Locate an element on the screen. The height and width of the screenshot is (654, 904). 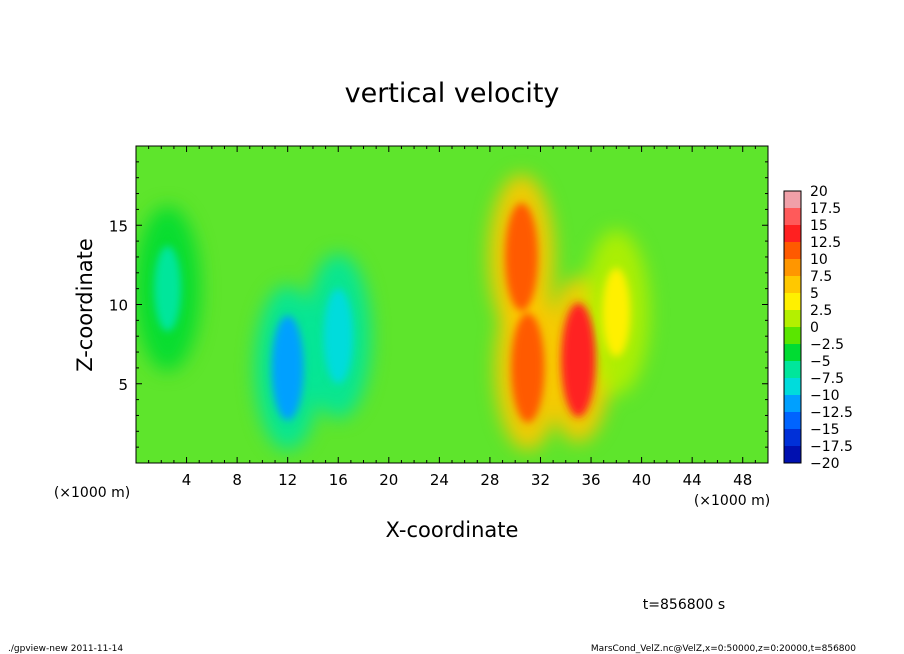
y-axis-label: Z-coordinate is located at coordinates (85, 305).